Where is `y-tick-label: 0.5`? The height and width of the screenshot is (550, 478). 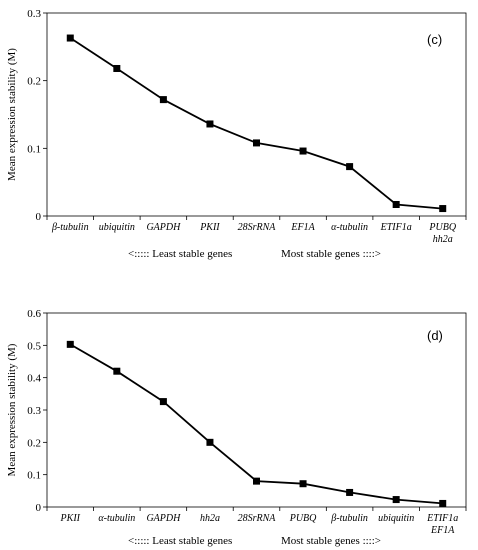 y-tick-label: 0.5 is located at coordinates (34, 346).